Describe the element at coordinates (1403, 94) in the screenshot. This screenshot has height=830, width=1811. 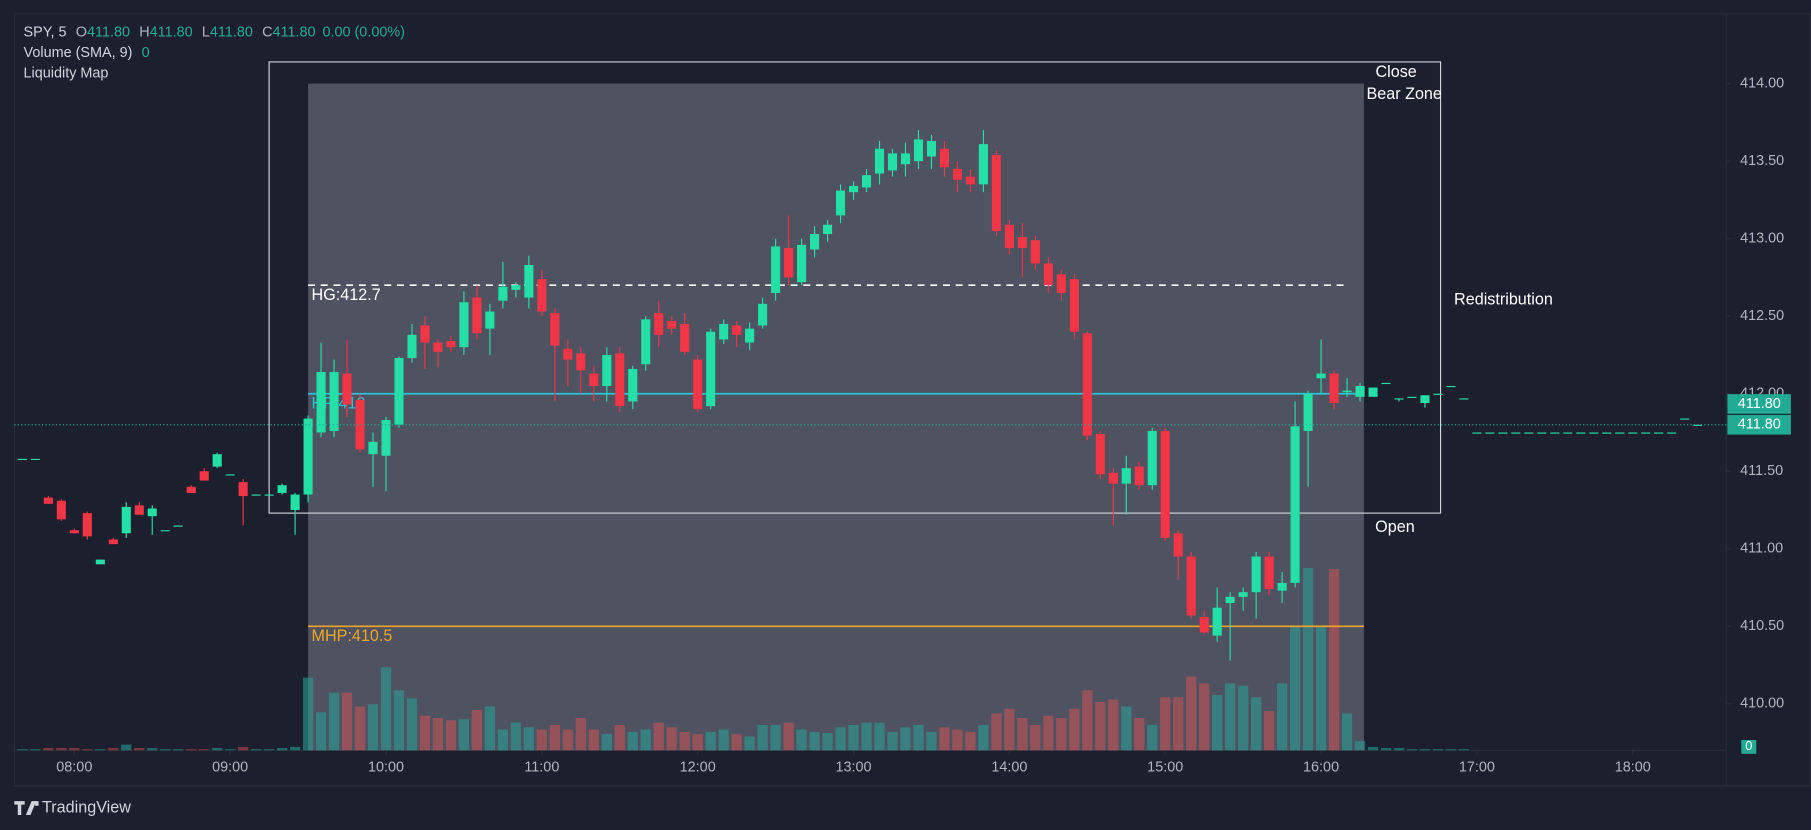
I see `annotation: Bear Zone` at that location.